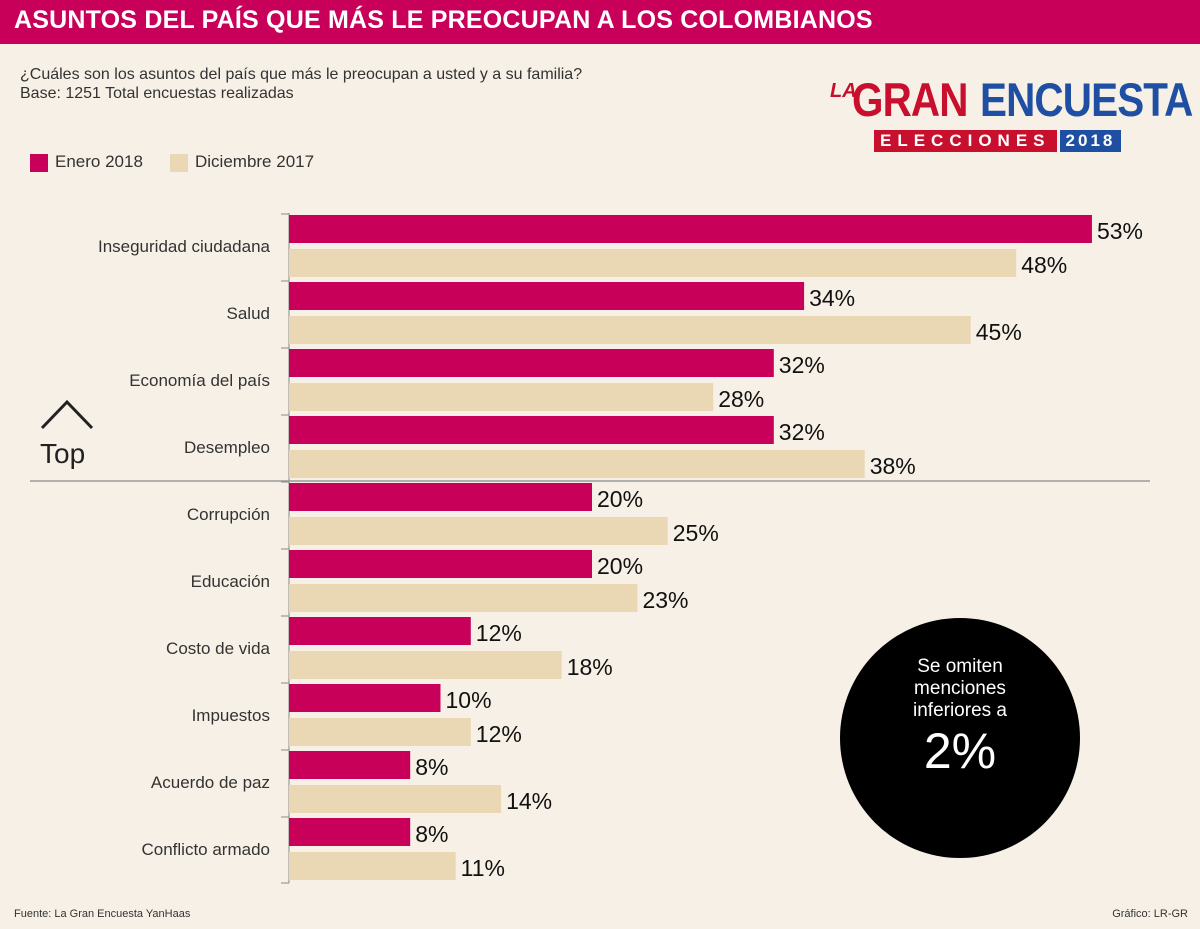 This screenshot has height=929, width=1200. What do you see at coordinates (843, 91) in the screenshot?
I see `logo-la: LA` at bounding box center [843, 91].